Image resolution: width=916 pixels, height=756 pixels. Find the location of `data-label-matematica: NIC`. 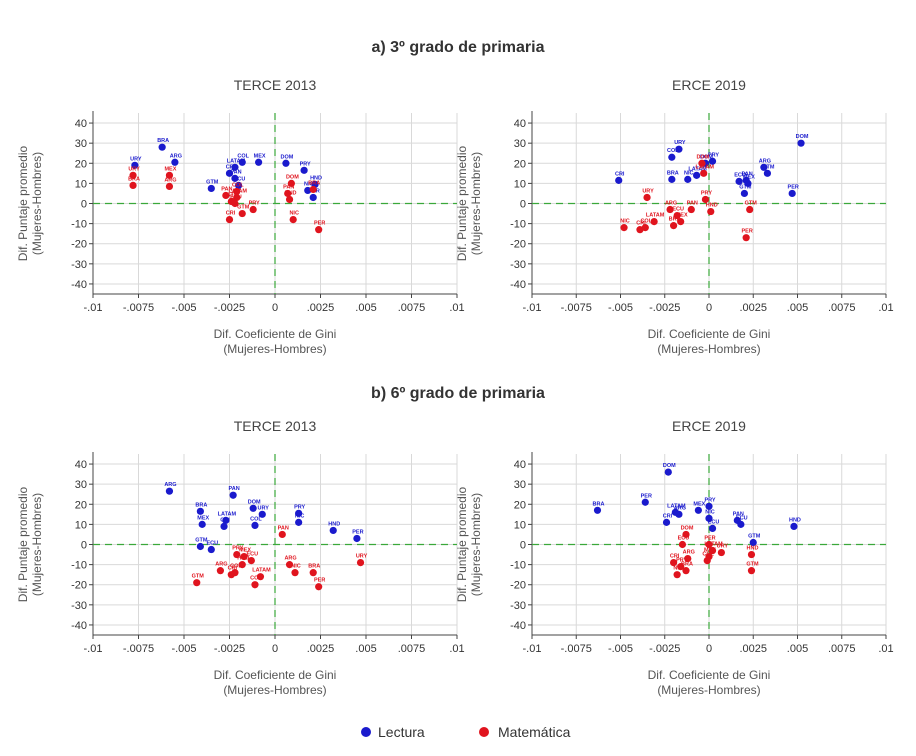

data-label-matematica: NIC is located at coordinates (625, 222).